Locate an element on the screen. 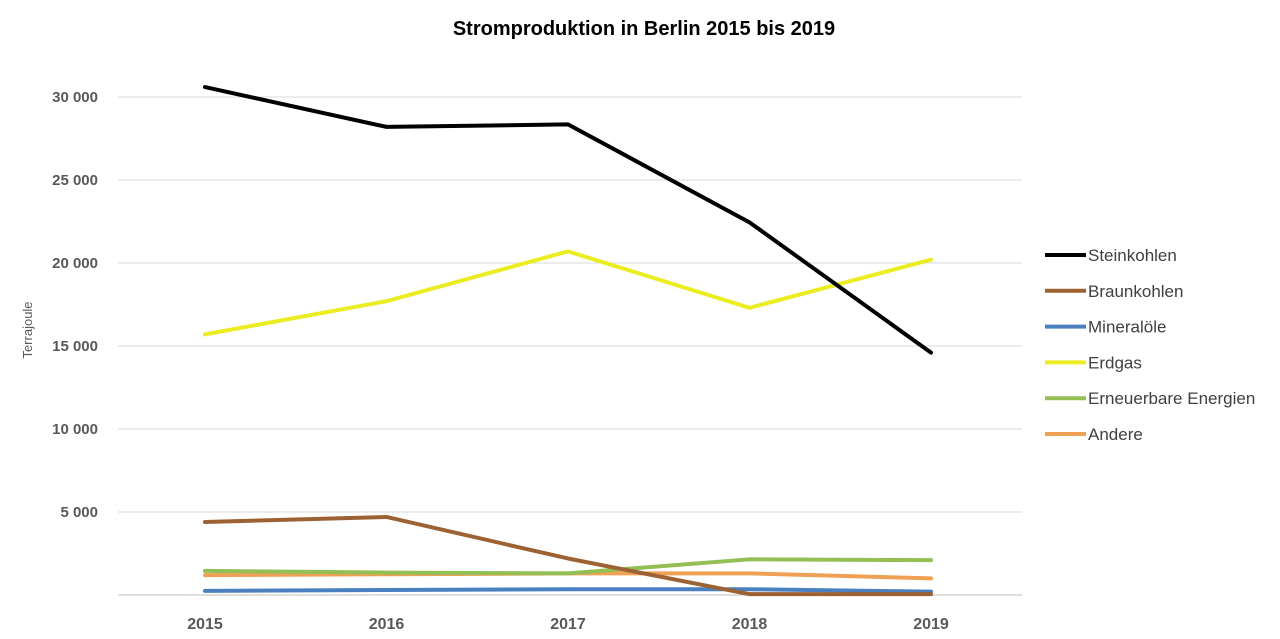 This screenshot has width=1280, height=639. y-axis-label: Terrajoule is located at coordinates (27, 329).